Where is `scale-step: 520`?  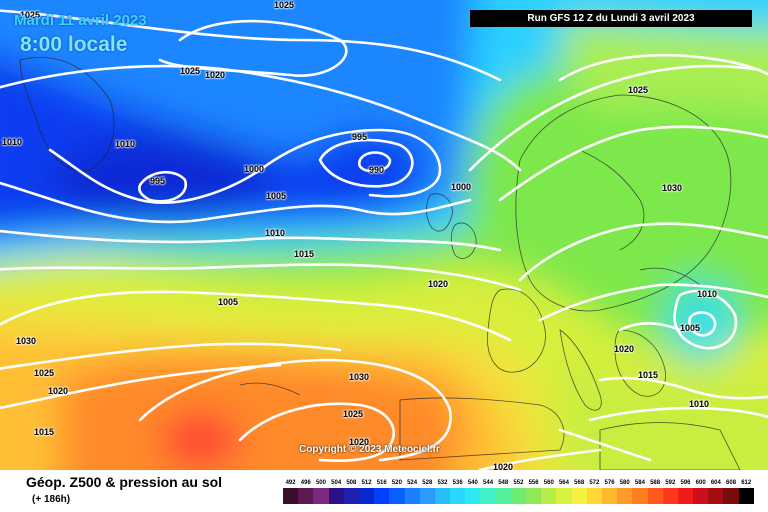
scale-step: 520 is located at coordinates (397, 491).